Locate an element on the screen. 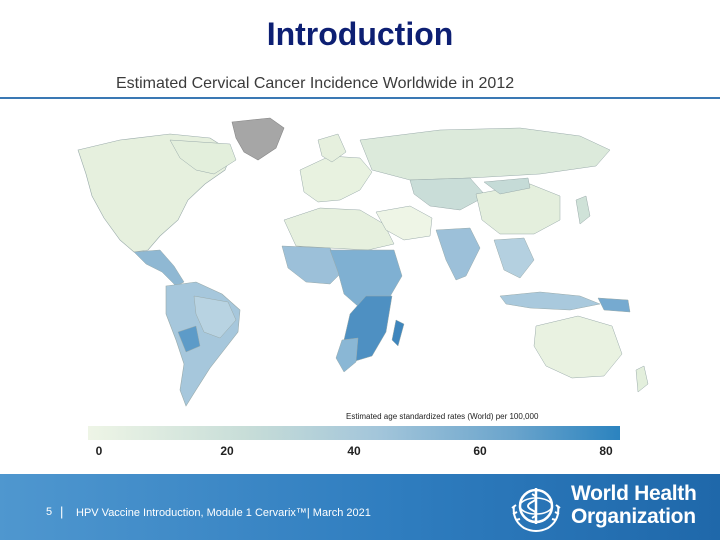 The height and width of the screenshot is (540, 720). region-africa-west is located at coordinates (313, 265).